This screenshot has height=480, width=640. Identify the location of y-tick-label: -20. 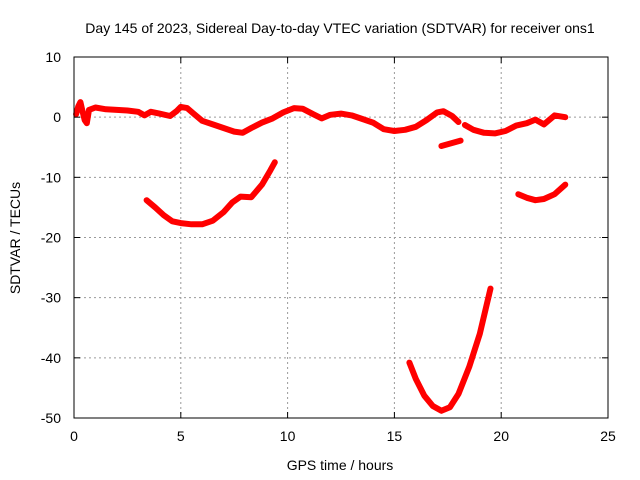
(51, 238).